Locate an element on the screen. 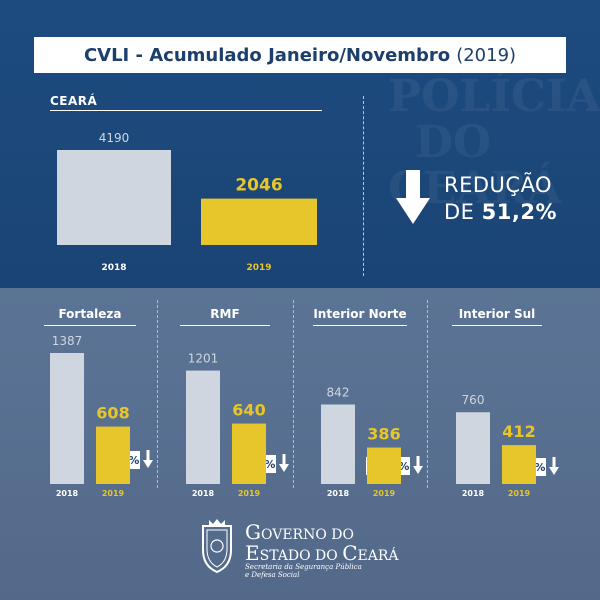  gov-line1-initial: G is located at coordinates (253, 532).